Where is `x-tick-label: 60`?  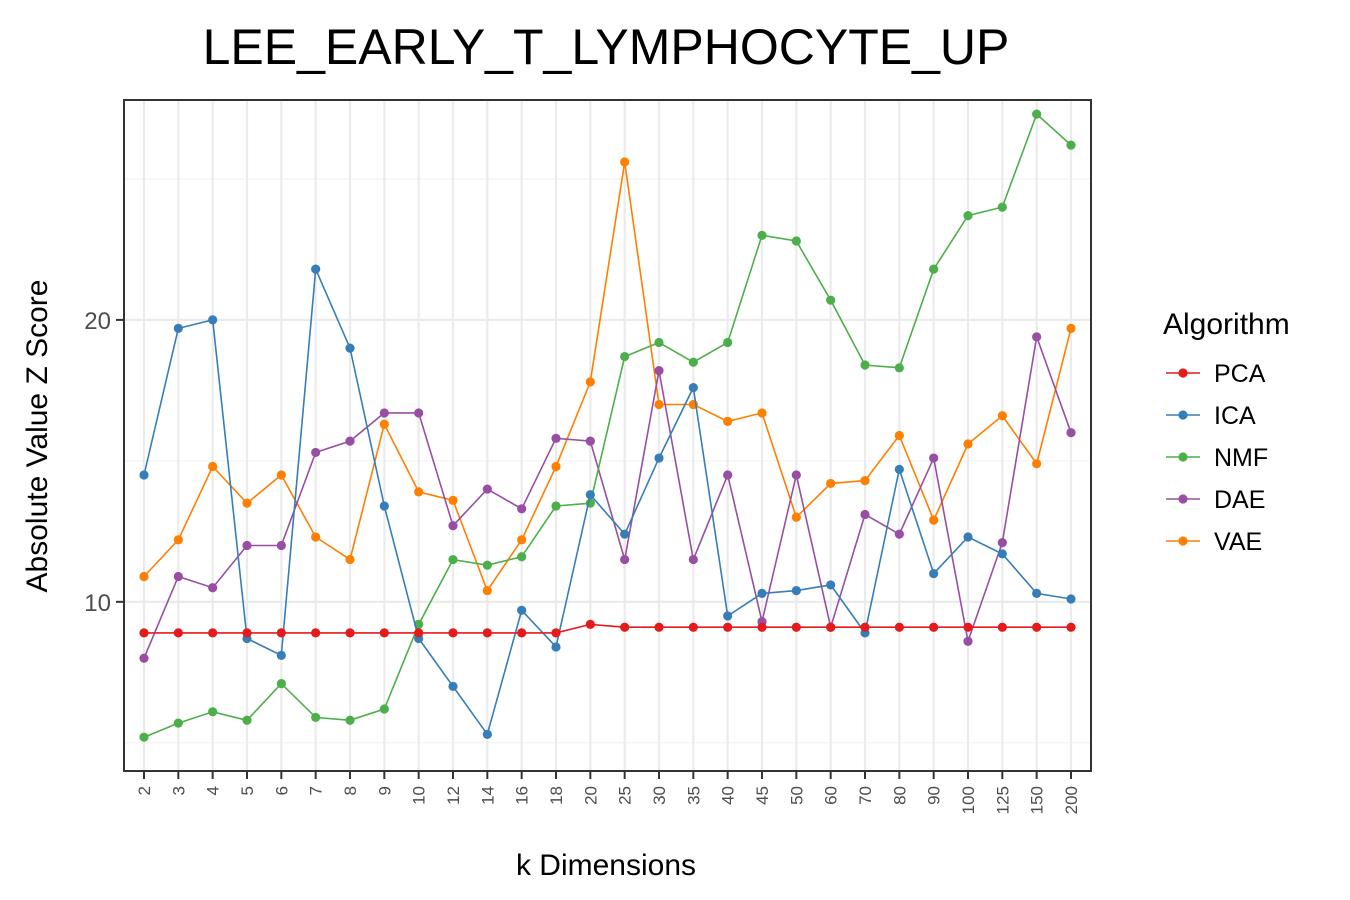 x-tick-label: 60 is located at coordinates (831, 795).